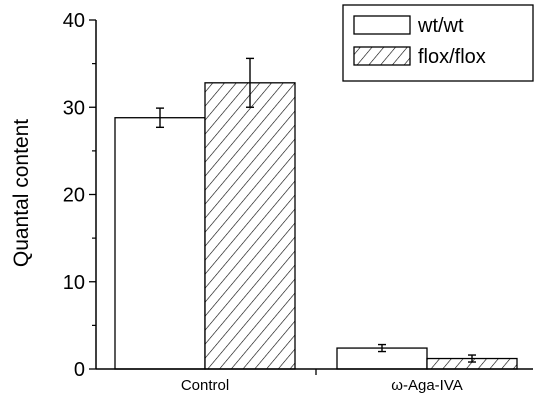 The image size is (536, 395). I want to click on x-tick-label-1: ω-Aga-IVA, so click(426, 385).